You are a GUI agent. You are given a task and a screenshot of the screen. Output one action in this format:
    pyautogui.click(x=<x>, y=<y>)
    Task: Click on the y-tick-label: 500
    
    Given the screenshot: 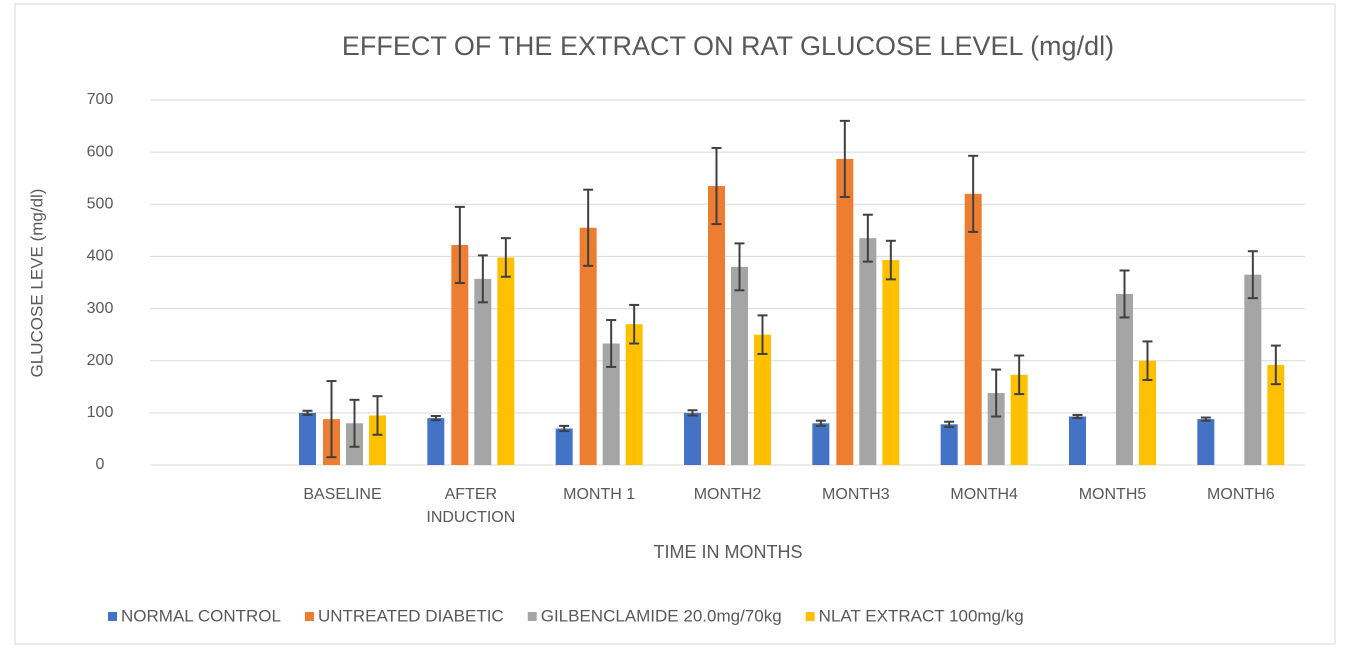 What is the action you would take?
    pyautogui.click(x=100, y=204)
    